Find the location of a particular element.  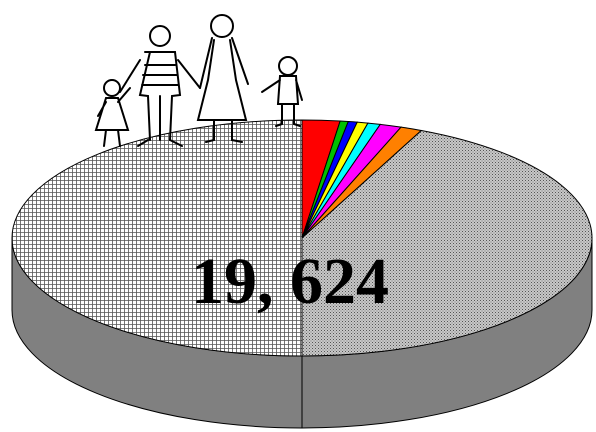

chart-title: 19, 624 is located at coordinates (290, 281).